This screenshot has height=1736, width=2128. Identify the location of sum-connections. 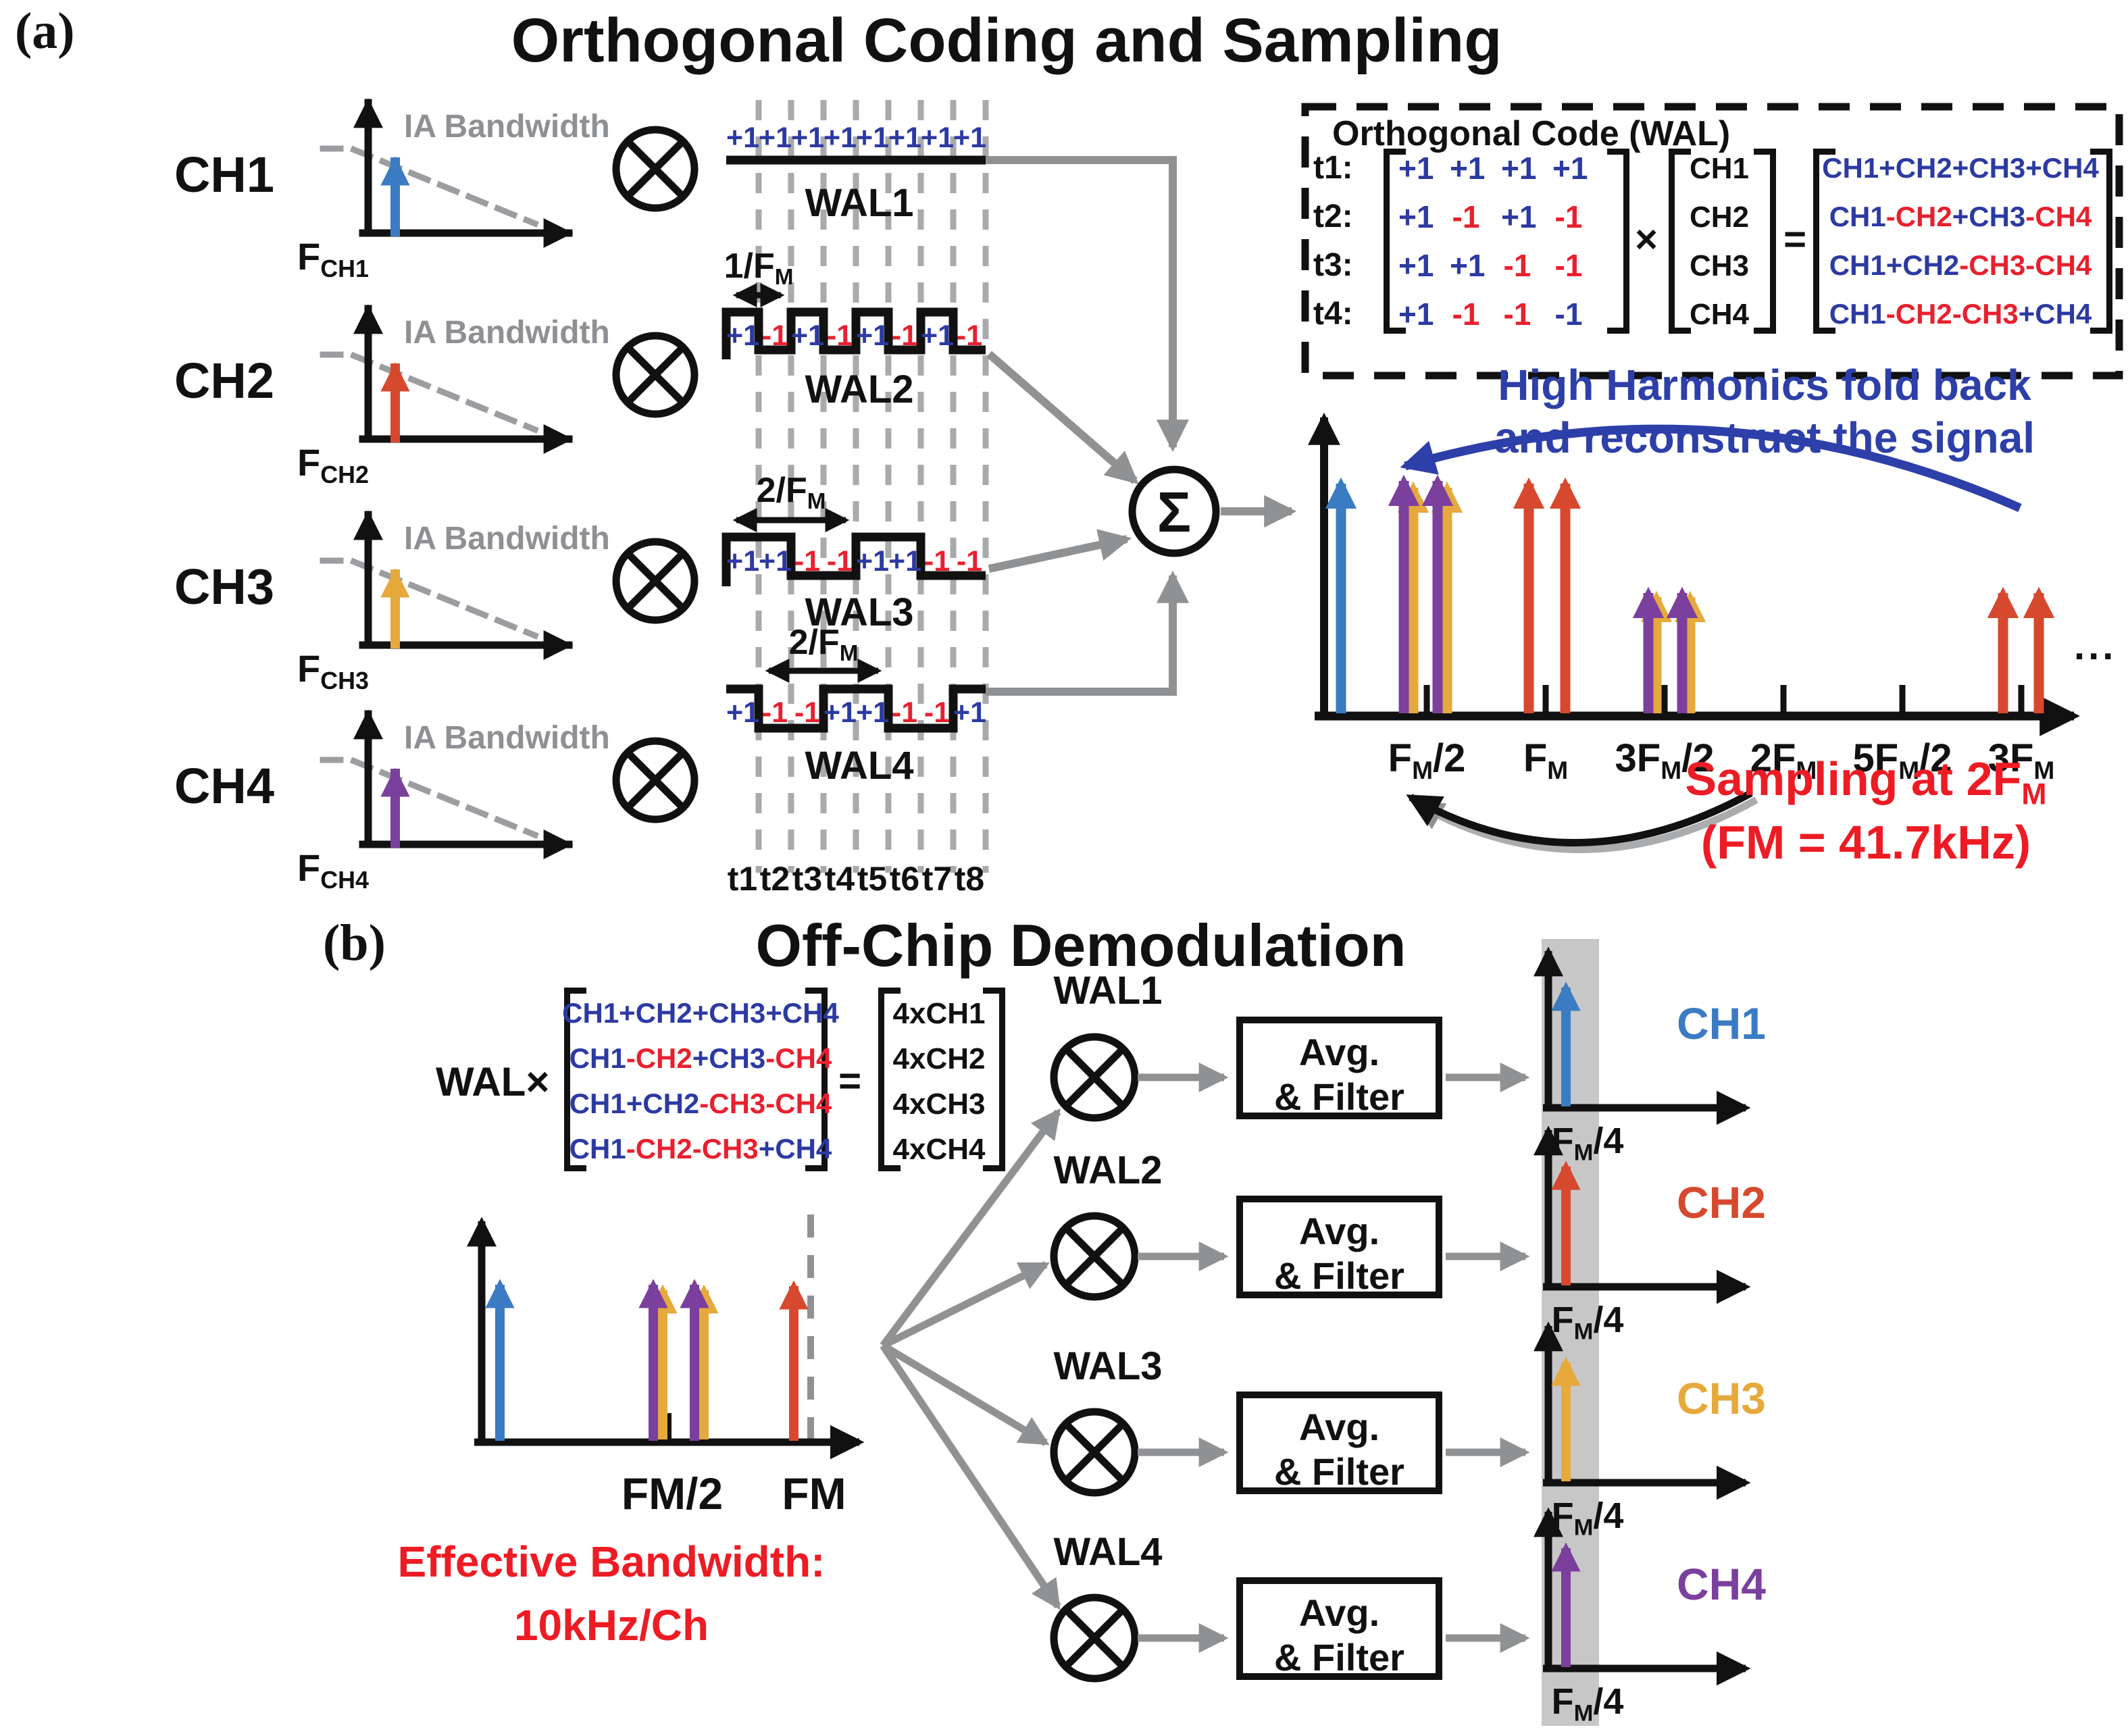
(1142, 426).